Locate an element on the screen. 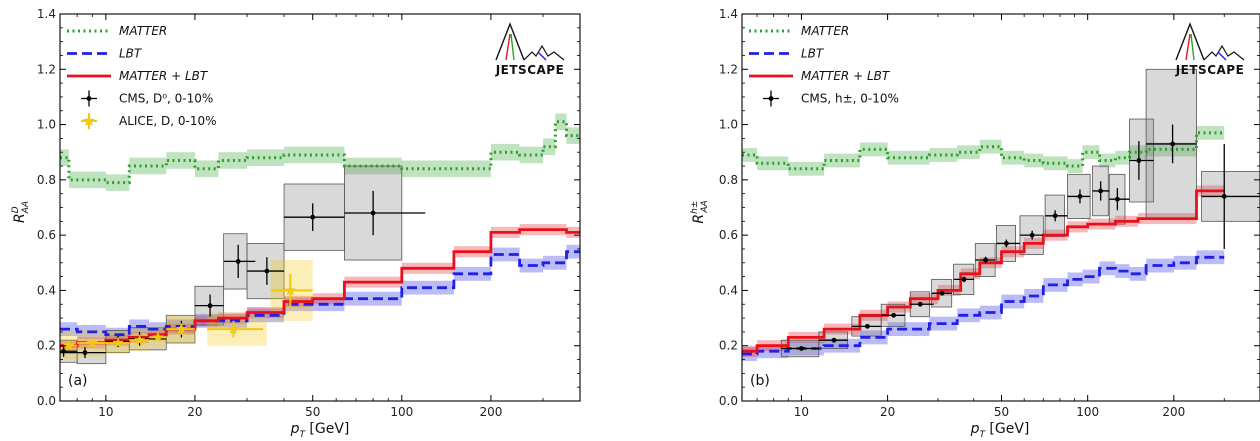 The width and height of the screenshot is (1260, 441). y-axis-label: RDAA is located at coordinates (21, 212).